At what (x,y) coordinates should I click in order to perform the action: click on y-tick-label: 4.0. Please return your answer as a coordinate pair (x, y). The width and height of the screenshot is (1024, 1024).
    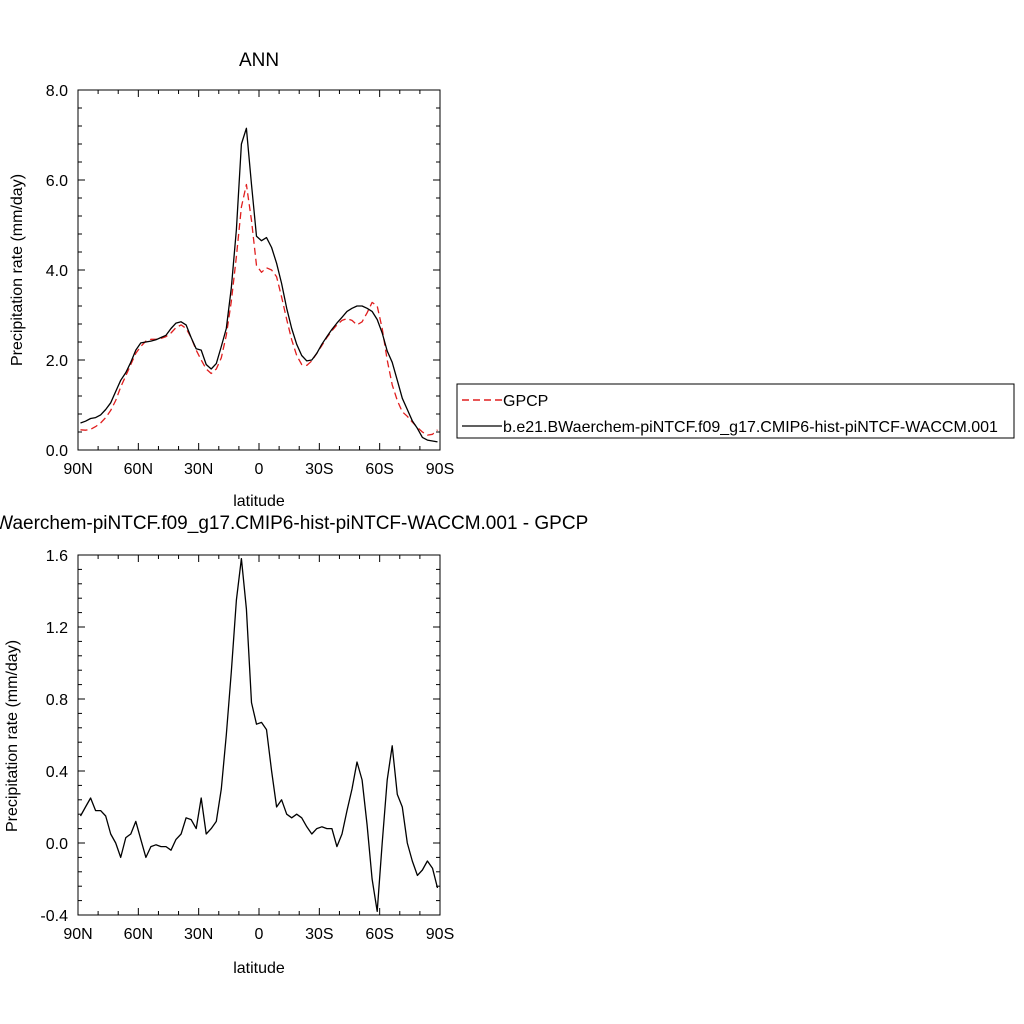
    Looking at the image, I should click on (57, 271).